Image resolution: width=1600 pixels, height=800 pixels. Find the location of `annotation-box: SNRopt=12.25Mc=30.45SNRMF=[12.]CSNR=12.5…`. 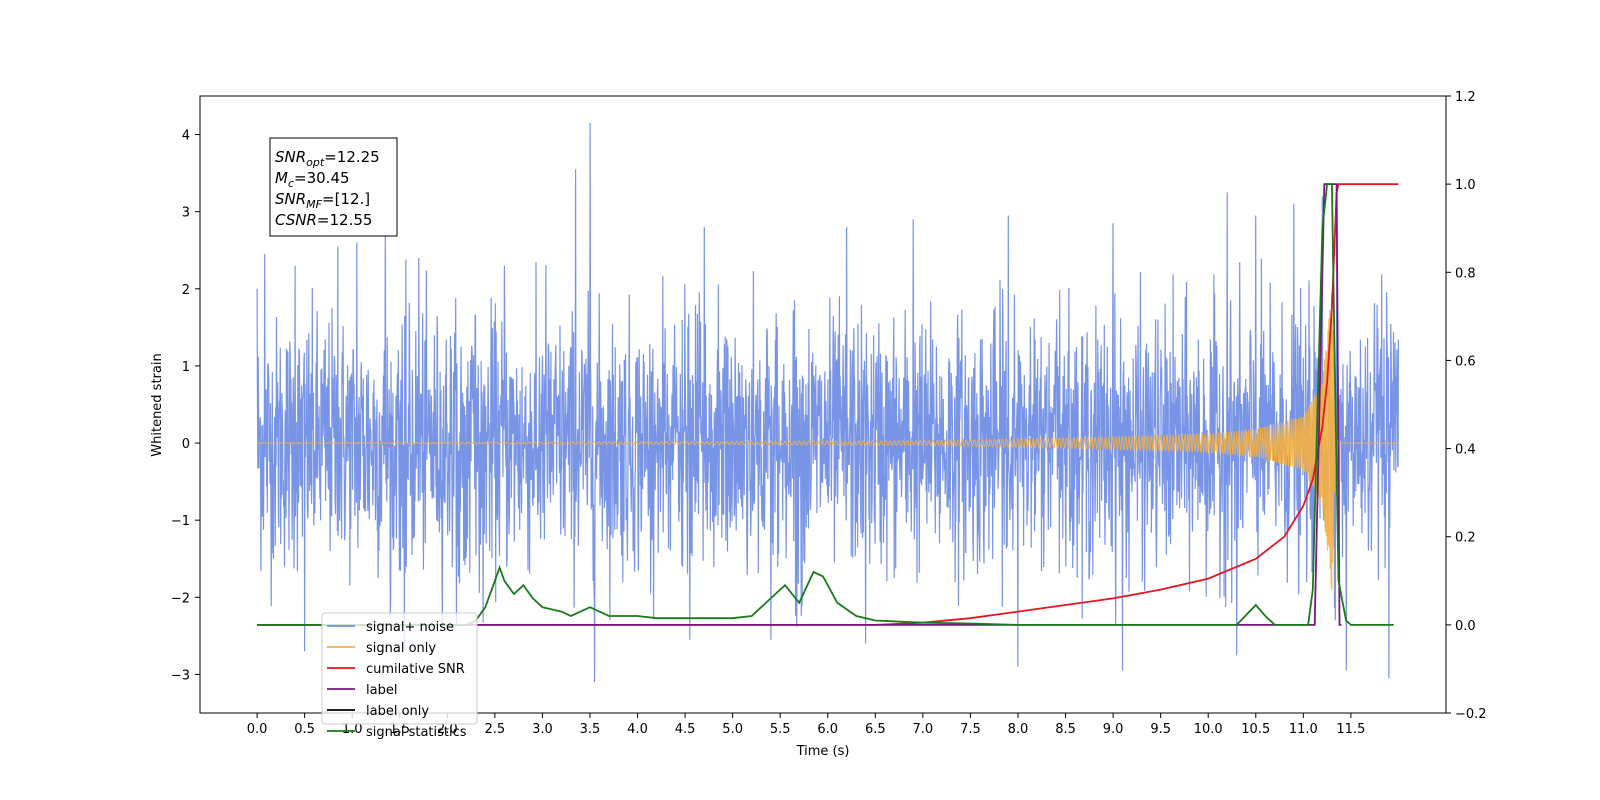

annotation-box: SNRopt=12.25Mc=30.45SNRMF=[12.]CSNR=12.5… is located at coordinates (333, 187).